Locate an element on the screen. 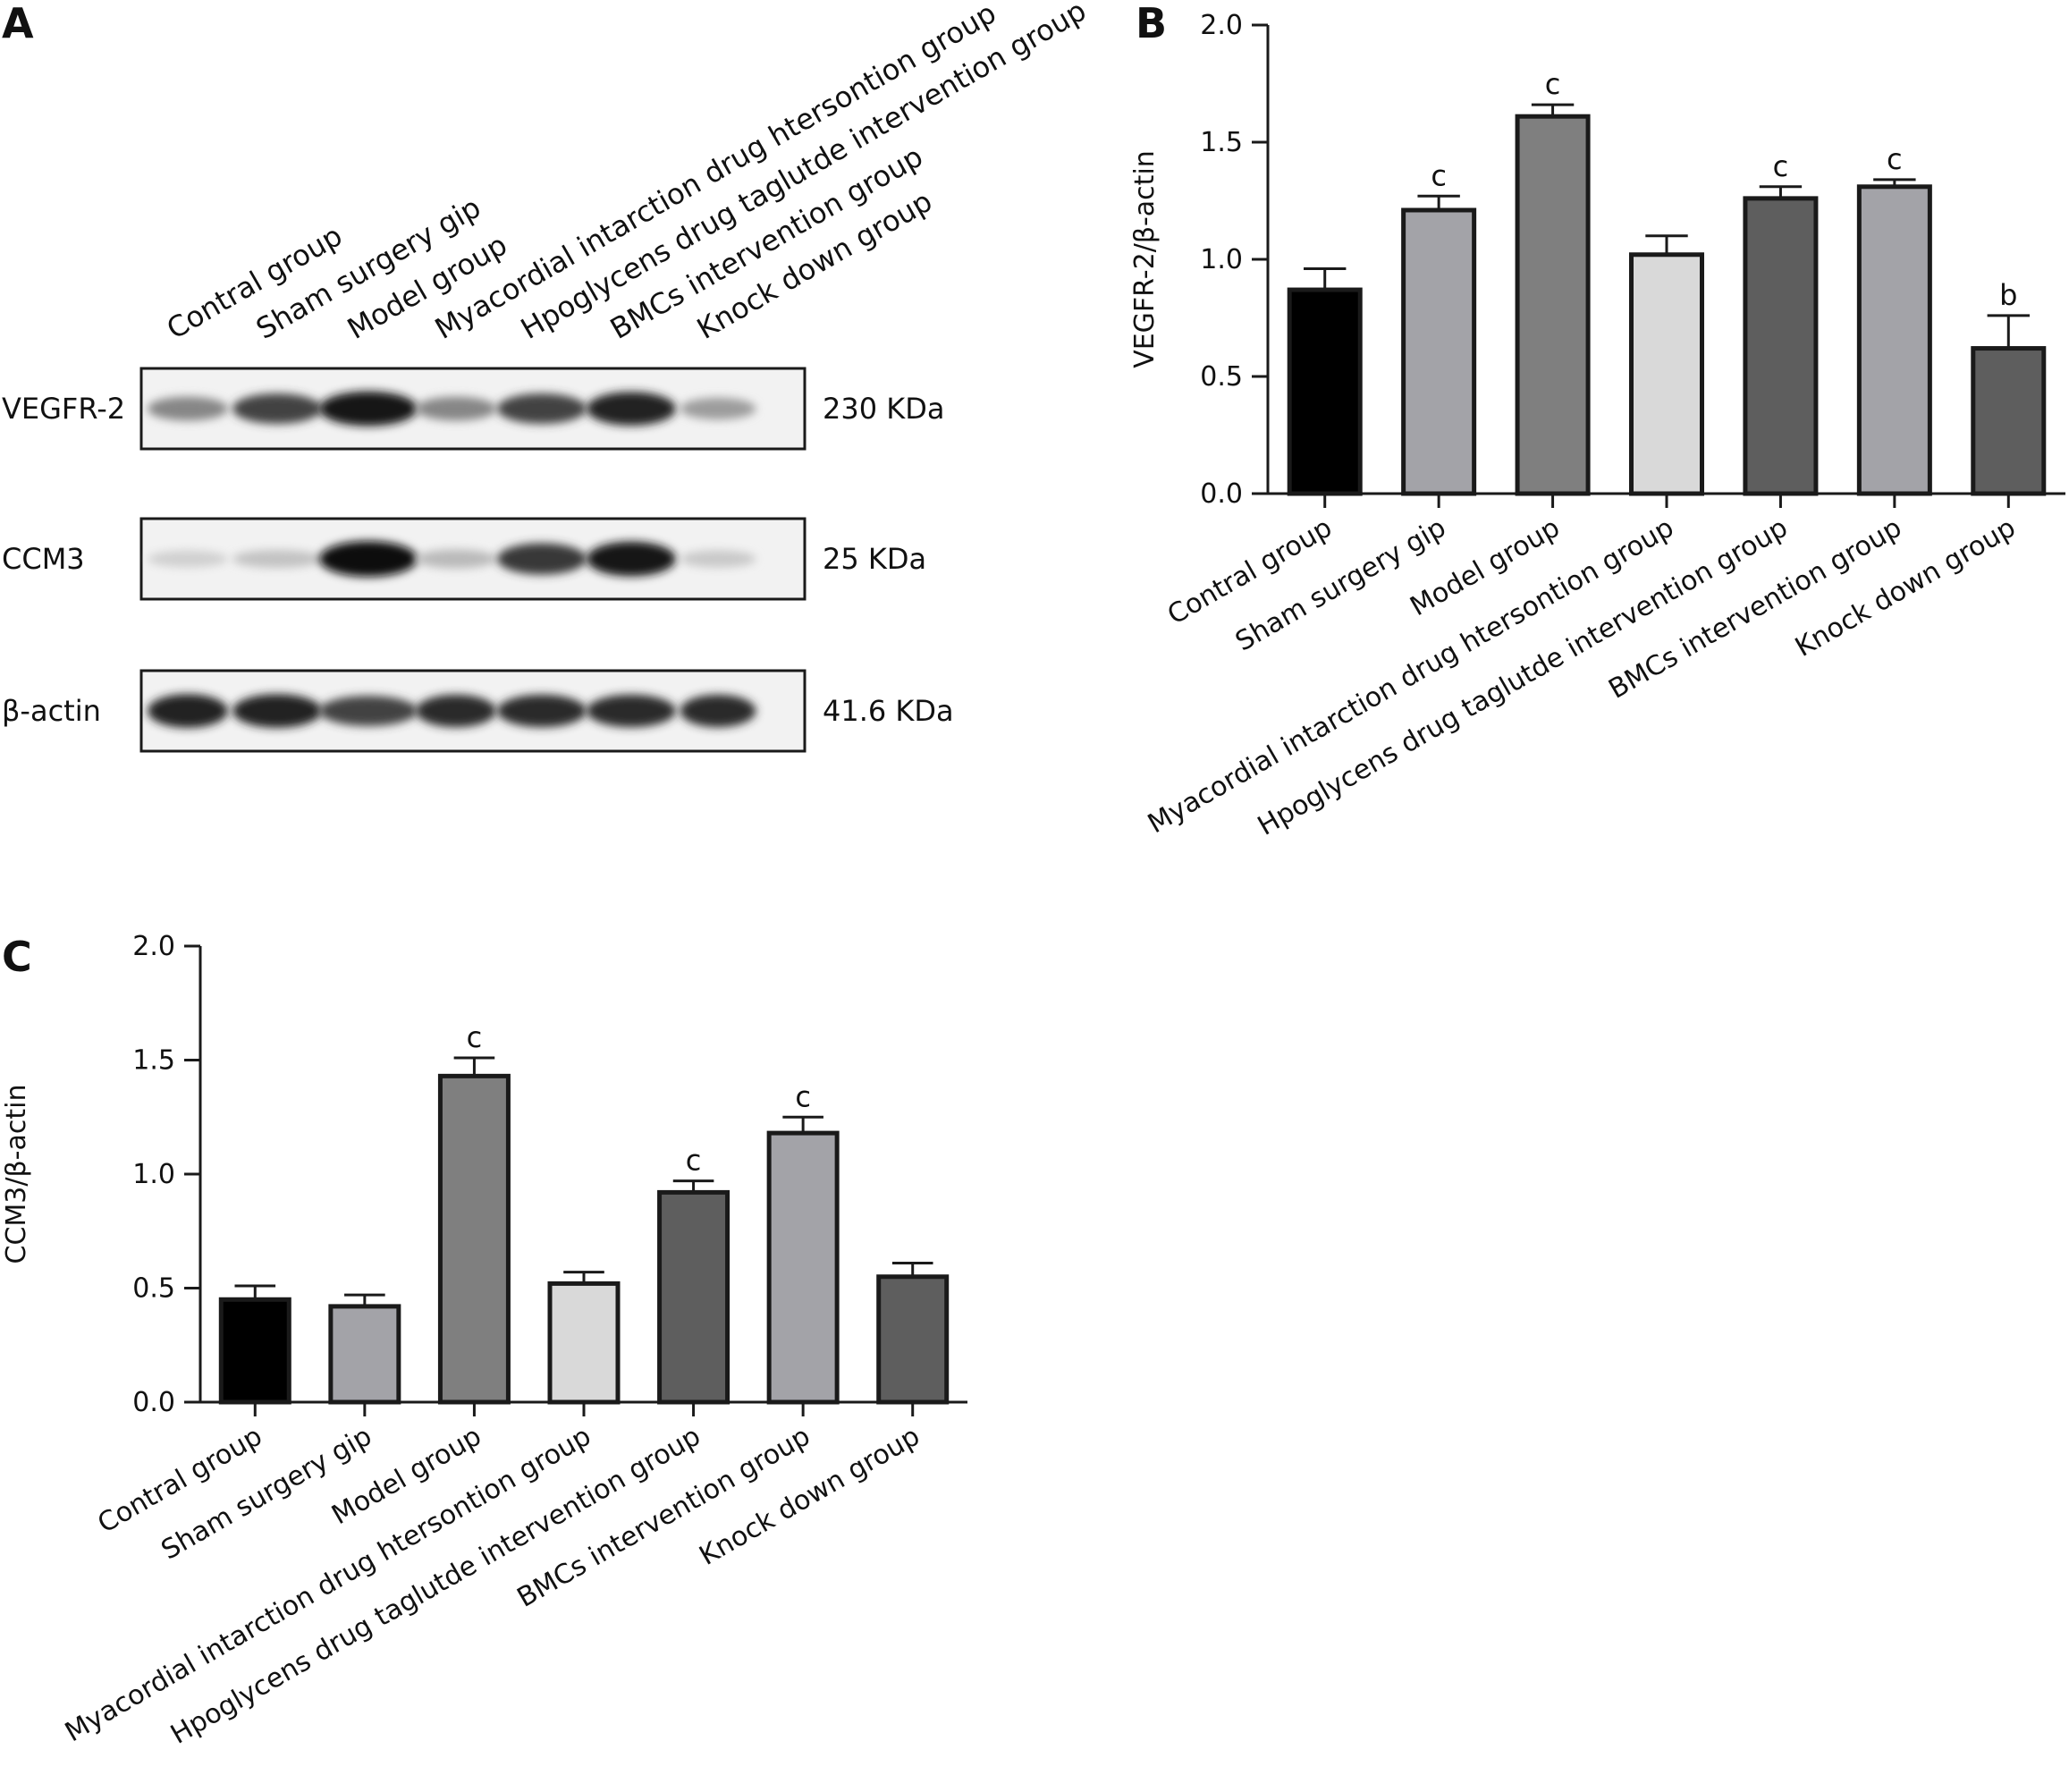  blot-protein-label: VEGFR-2 is located at coordinates (63, 409).